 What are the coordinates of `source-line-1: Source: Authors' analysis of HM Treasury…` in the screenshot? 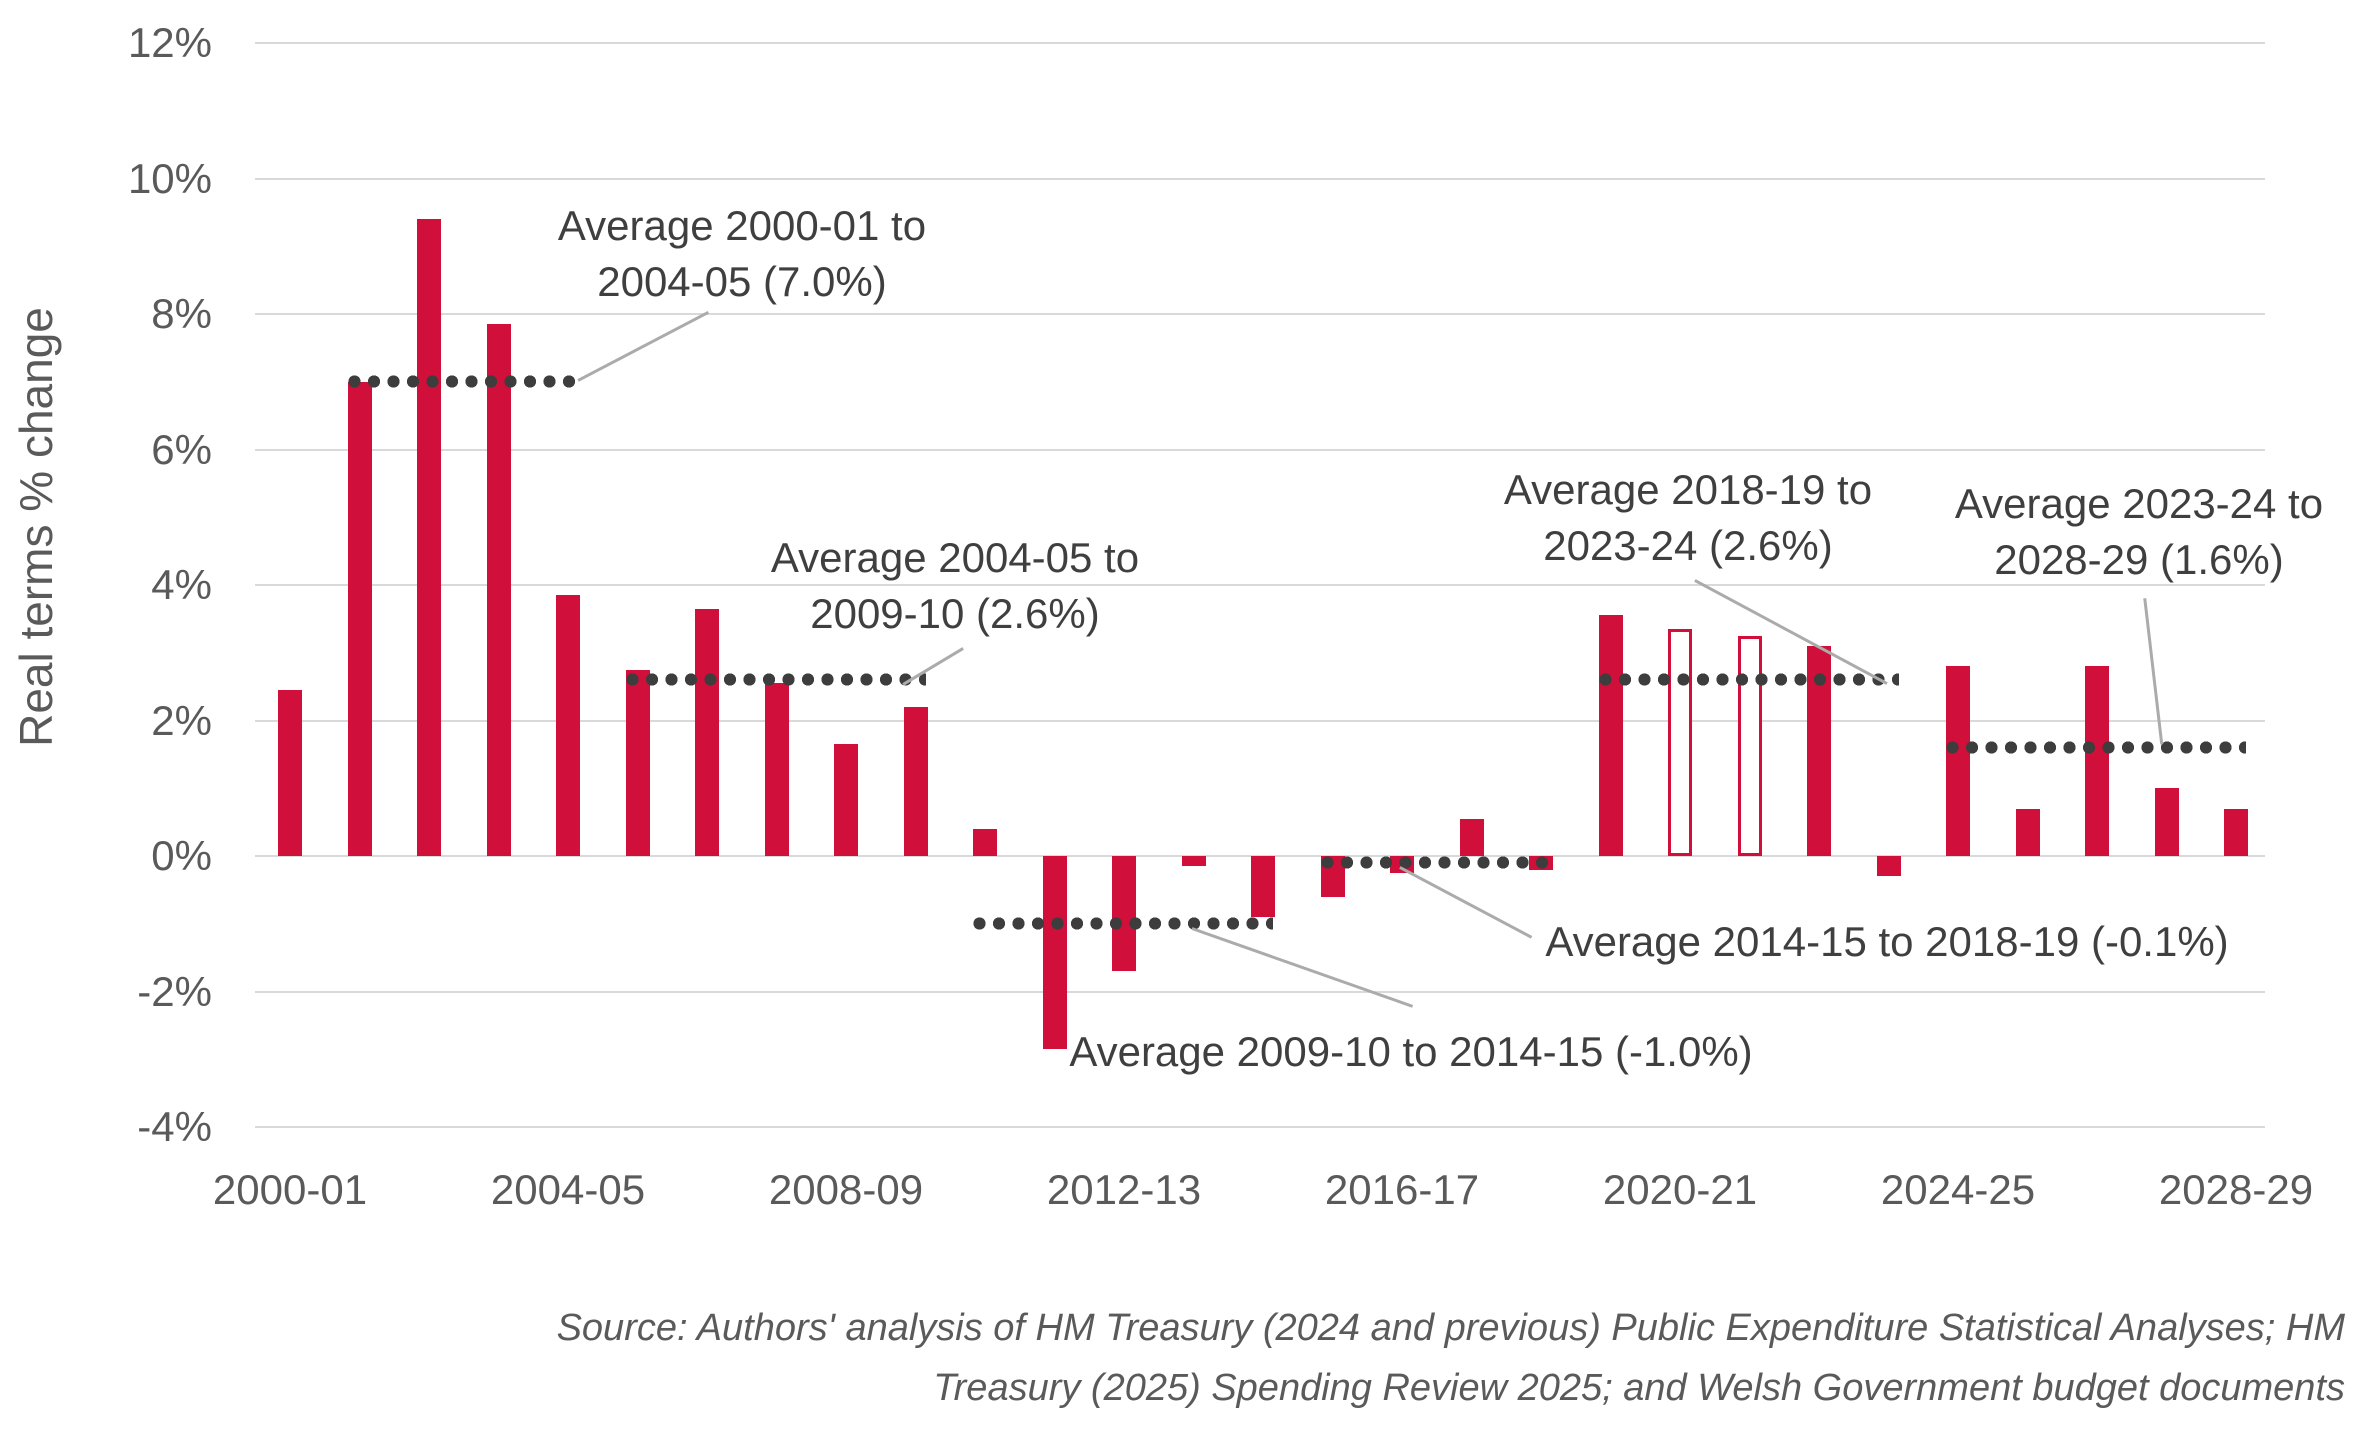 It's located at (1450, 1328).